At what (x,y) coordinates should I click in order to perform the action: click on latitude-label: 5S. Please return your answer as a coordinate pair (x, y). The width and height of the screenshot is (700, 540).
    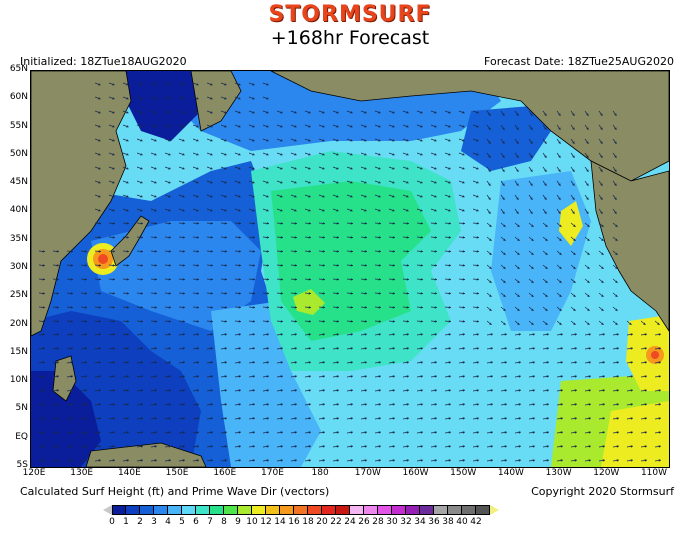
    Looking at the image, I should click on (22, 465).